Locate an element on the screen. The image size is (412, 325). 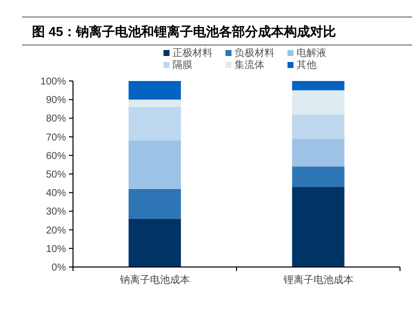
y-tick-label: 20% is located at coordinates (56, 230).